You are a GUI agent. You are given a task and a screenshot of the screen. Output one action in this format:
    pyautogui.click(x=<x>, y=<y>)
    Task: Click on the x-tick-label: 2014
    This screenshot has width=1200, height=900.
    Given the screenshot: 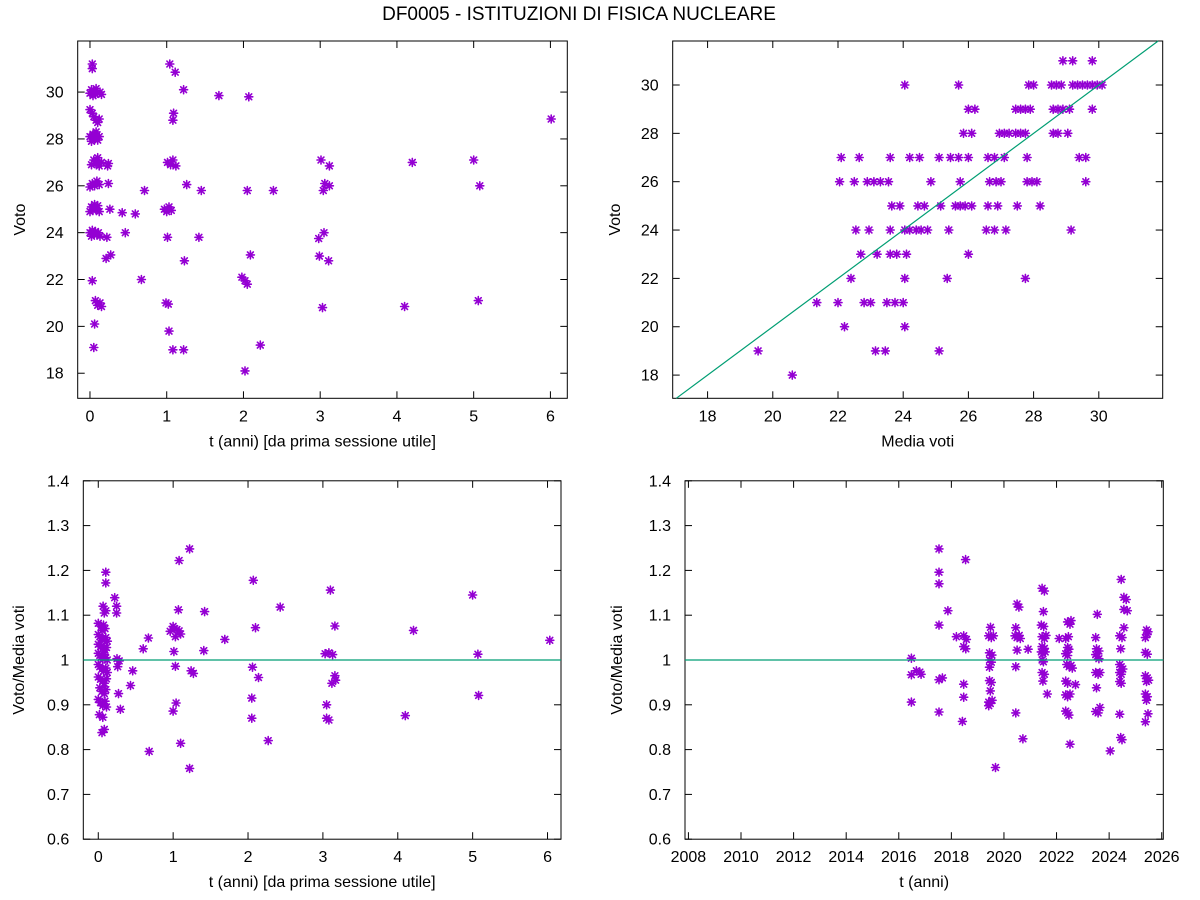 What is the action you would take?
    pyautogui.click(x=846, y=857)
    